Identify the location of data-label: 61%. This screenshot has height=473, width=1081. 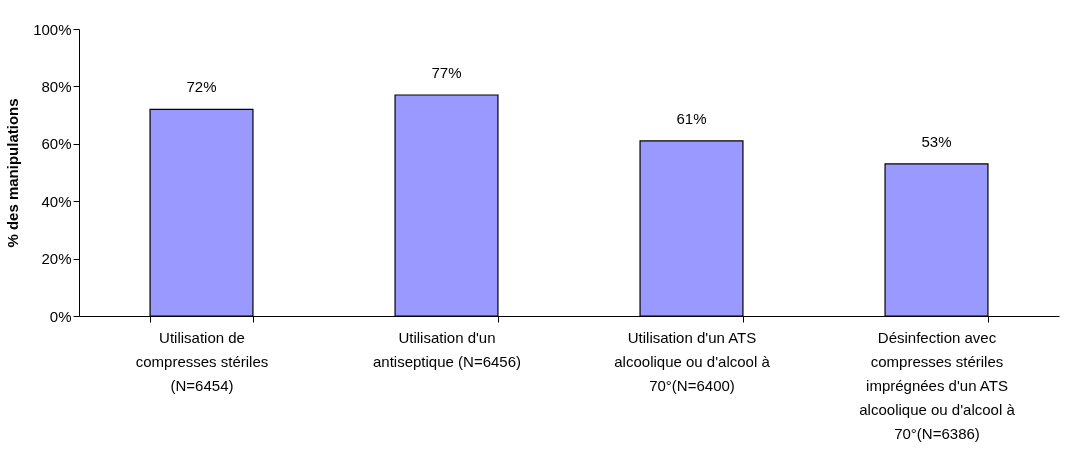
(691, 118).